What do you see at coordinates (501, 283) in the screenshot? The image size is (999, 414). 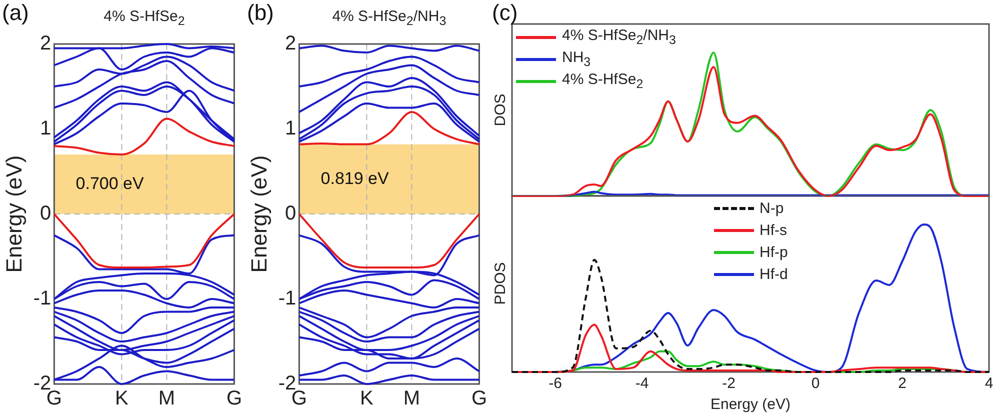 I see `y-axis-title: PDOS` at bounding box center [501, 283].